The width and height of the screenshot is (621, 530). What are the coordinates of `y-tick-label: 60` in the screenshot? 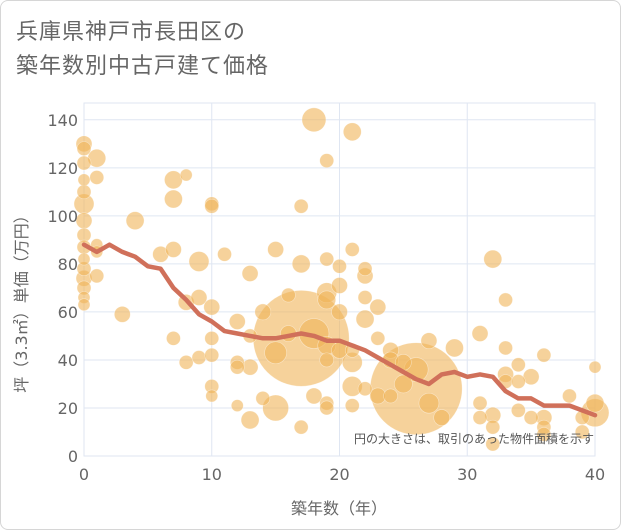 It's located at (68, 312).